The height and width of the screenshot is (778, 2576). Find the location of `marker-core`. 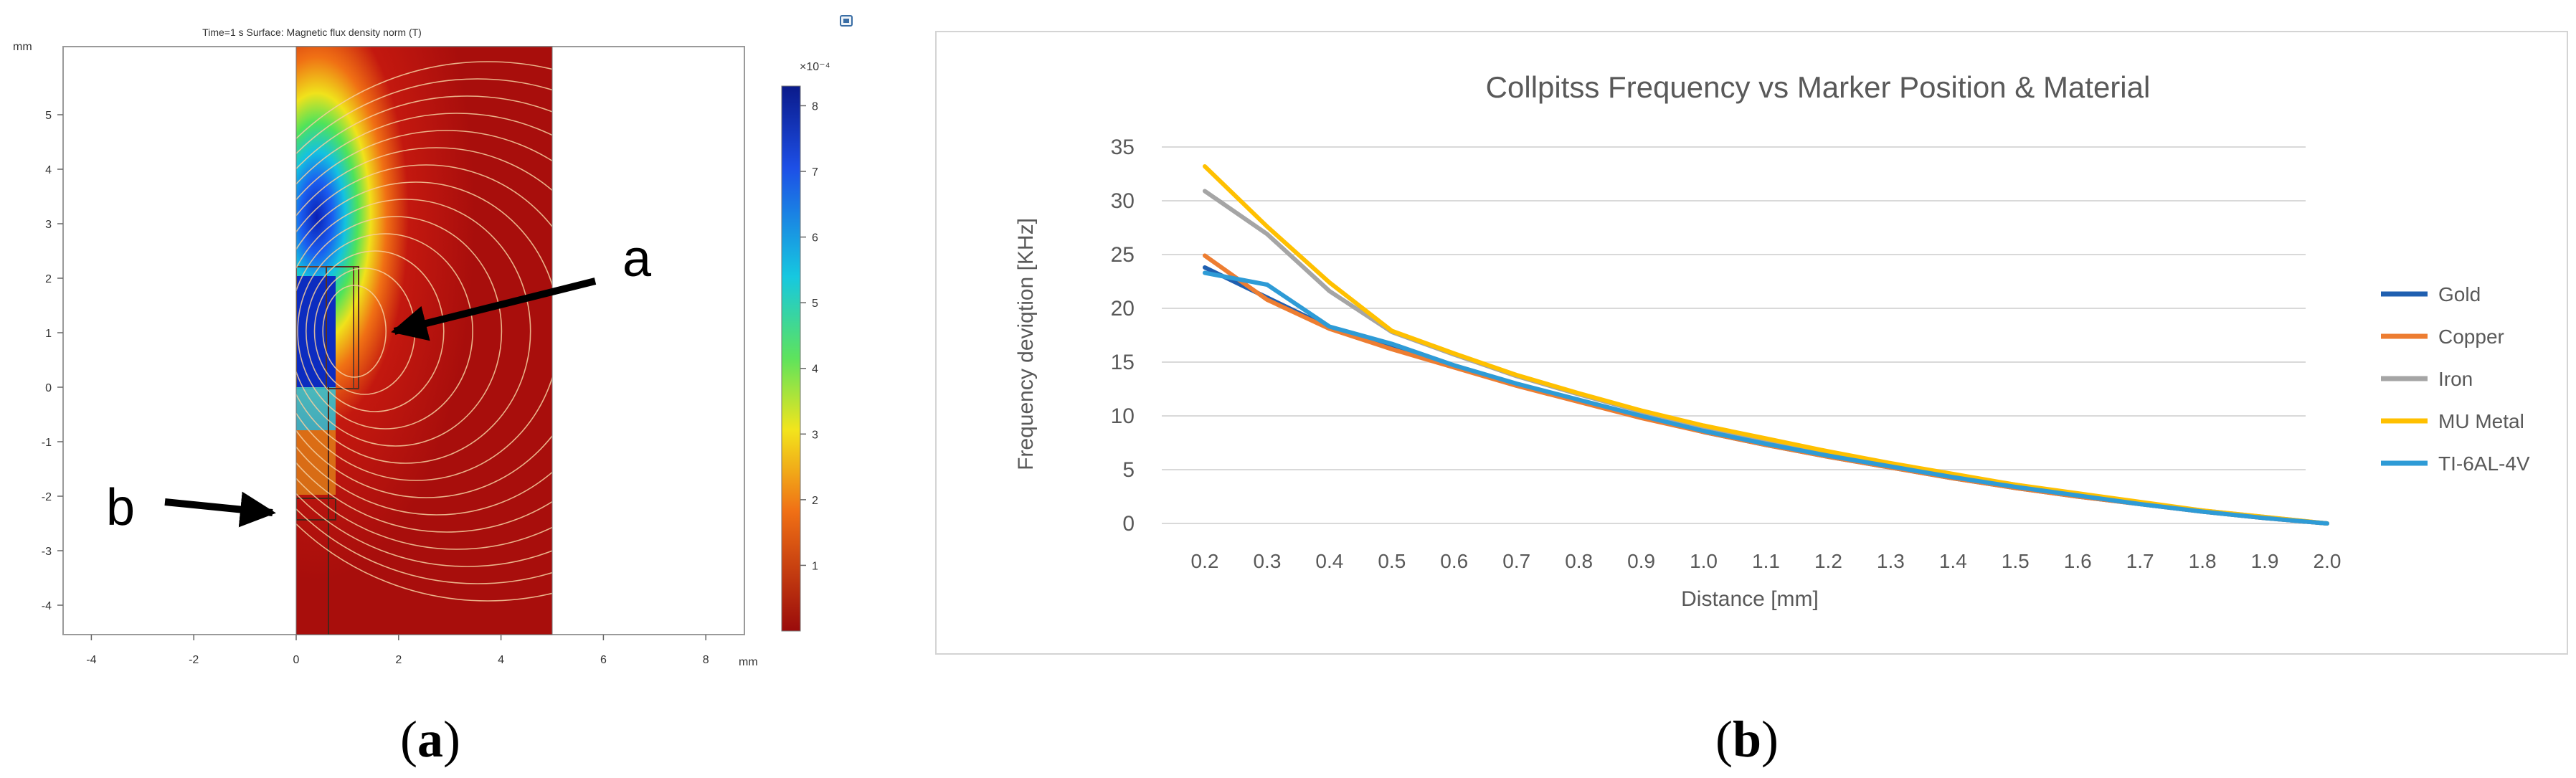

marker-core is located at coordinates (316, 331).